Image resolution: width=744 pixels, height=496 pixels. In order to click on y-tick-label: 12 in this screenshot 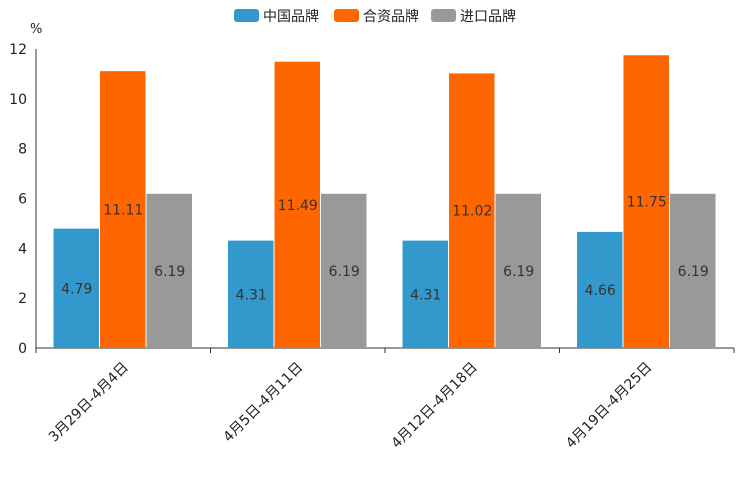, I will do `click(18, 50)`.